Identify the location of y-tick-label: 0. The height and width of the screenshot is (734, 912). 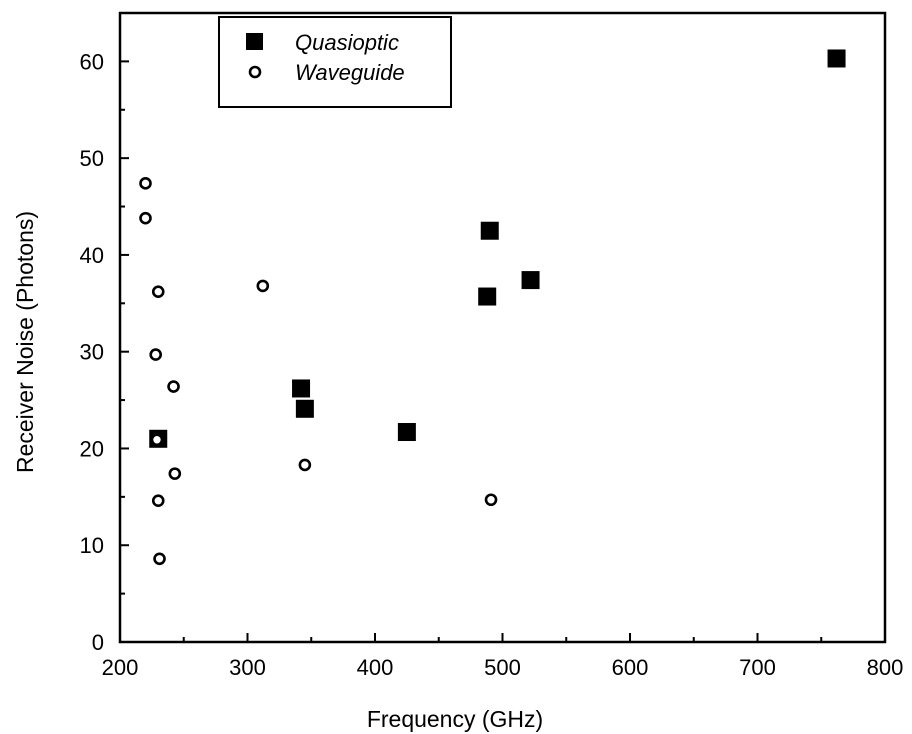
(98, 642).